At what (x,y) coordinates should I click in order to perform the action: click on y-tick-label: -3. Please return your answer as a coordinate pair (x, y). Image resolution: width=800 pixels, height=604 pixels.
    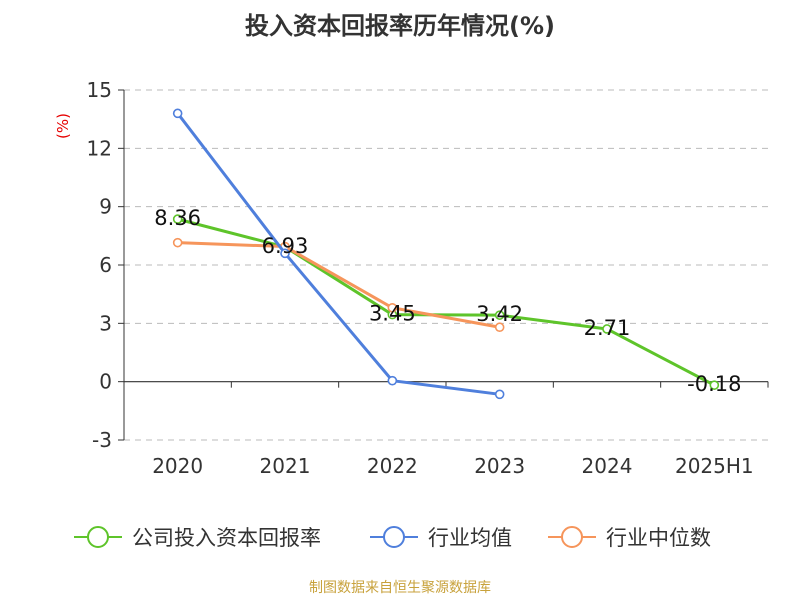
    Looking at the image, I should click on (102, 440).